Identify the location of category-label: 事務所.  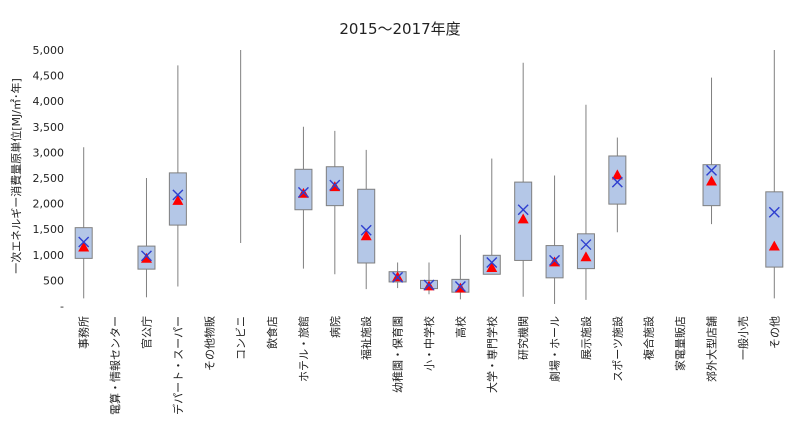
(84, 332).